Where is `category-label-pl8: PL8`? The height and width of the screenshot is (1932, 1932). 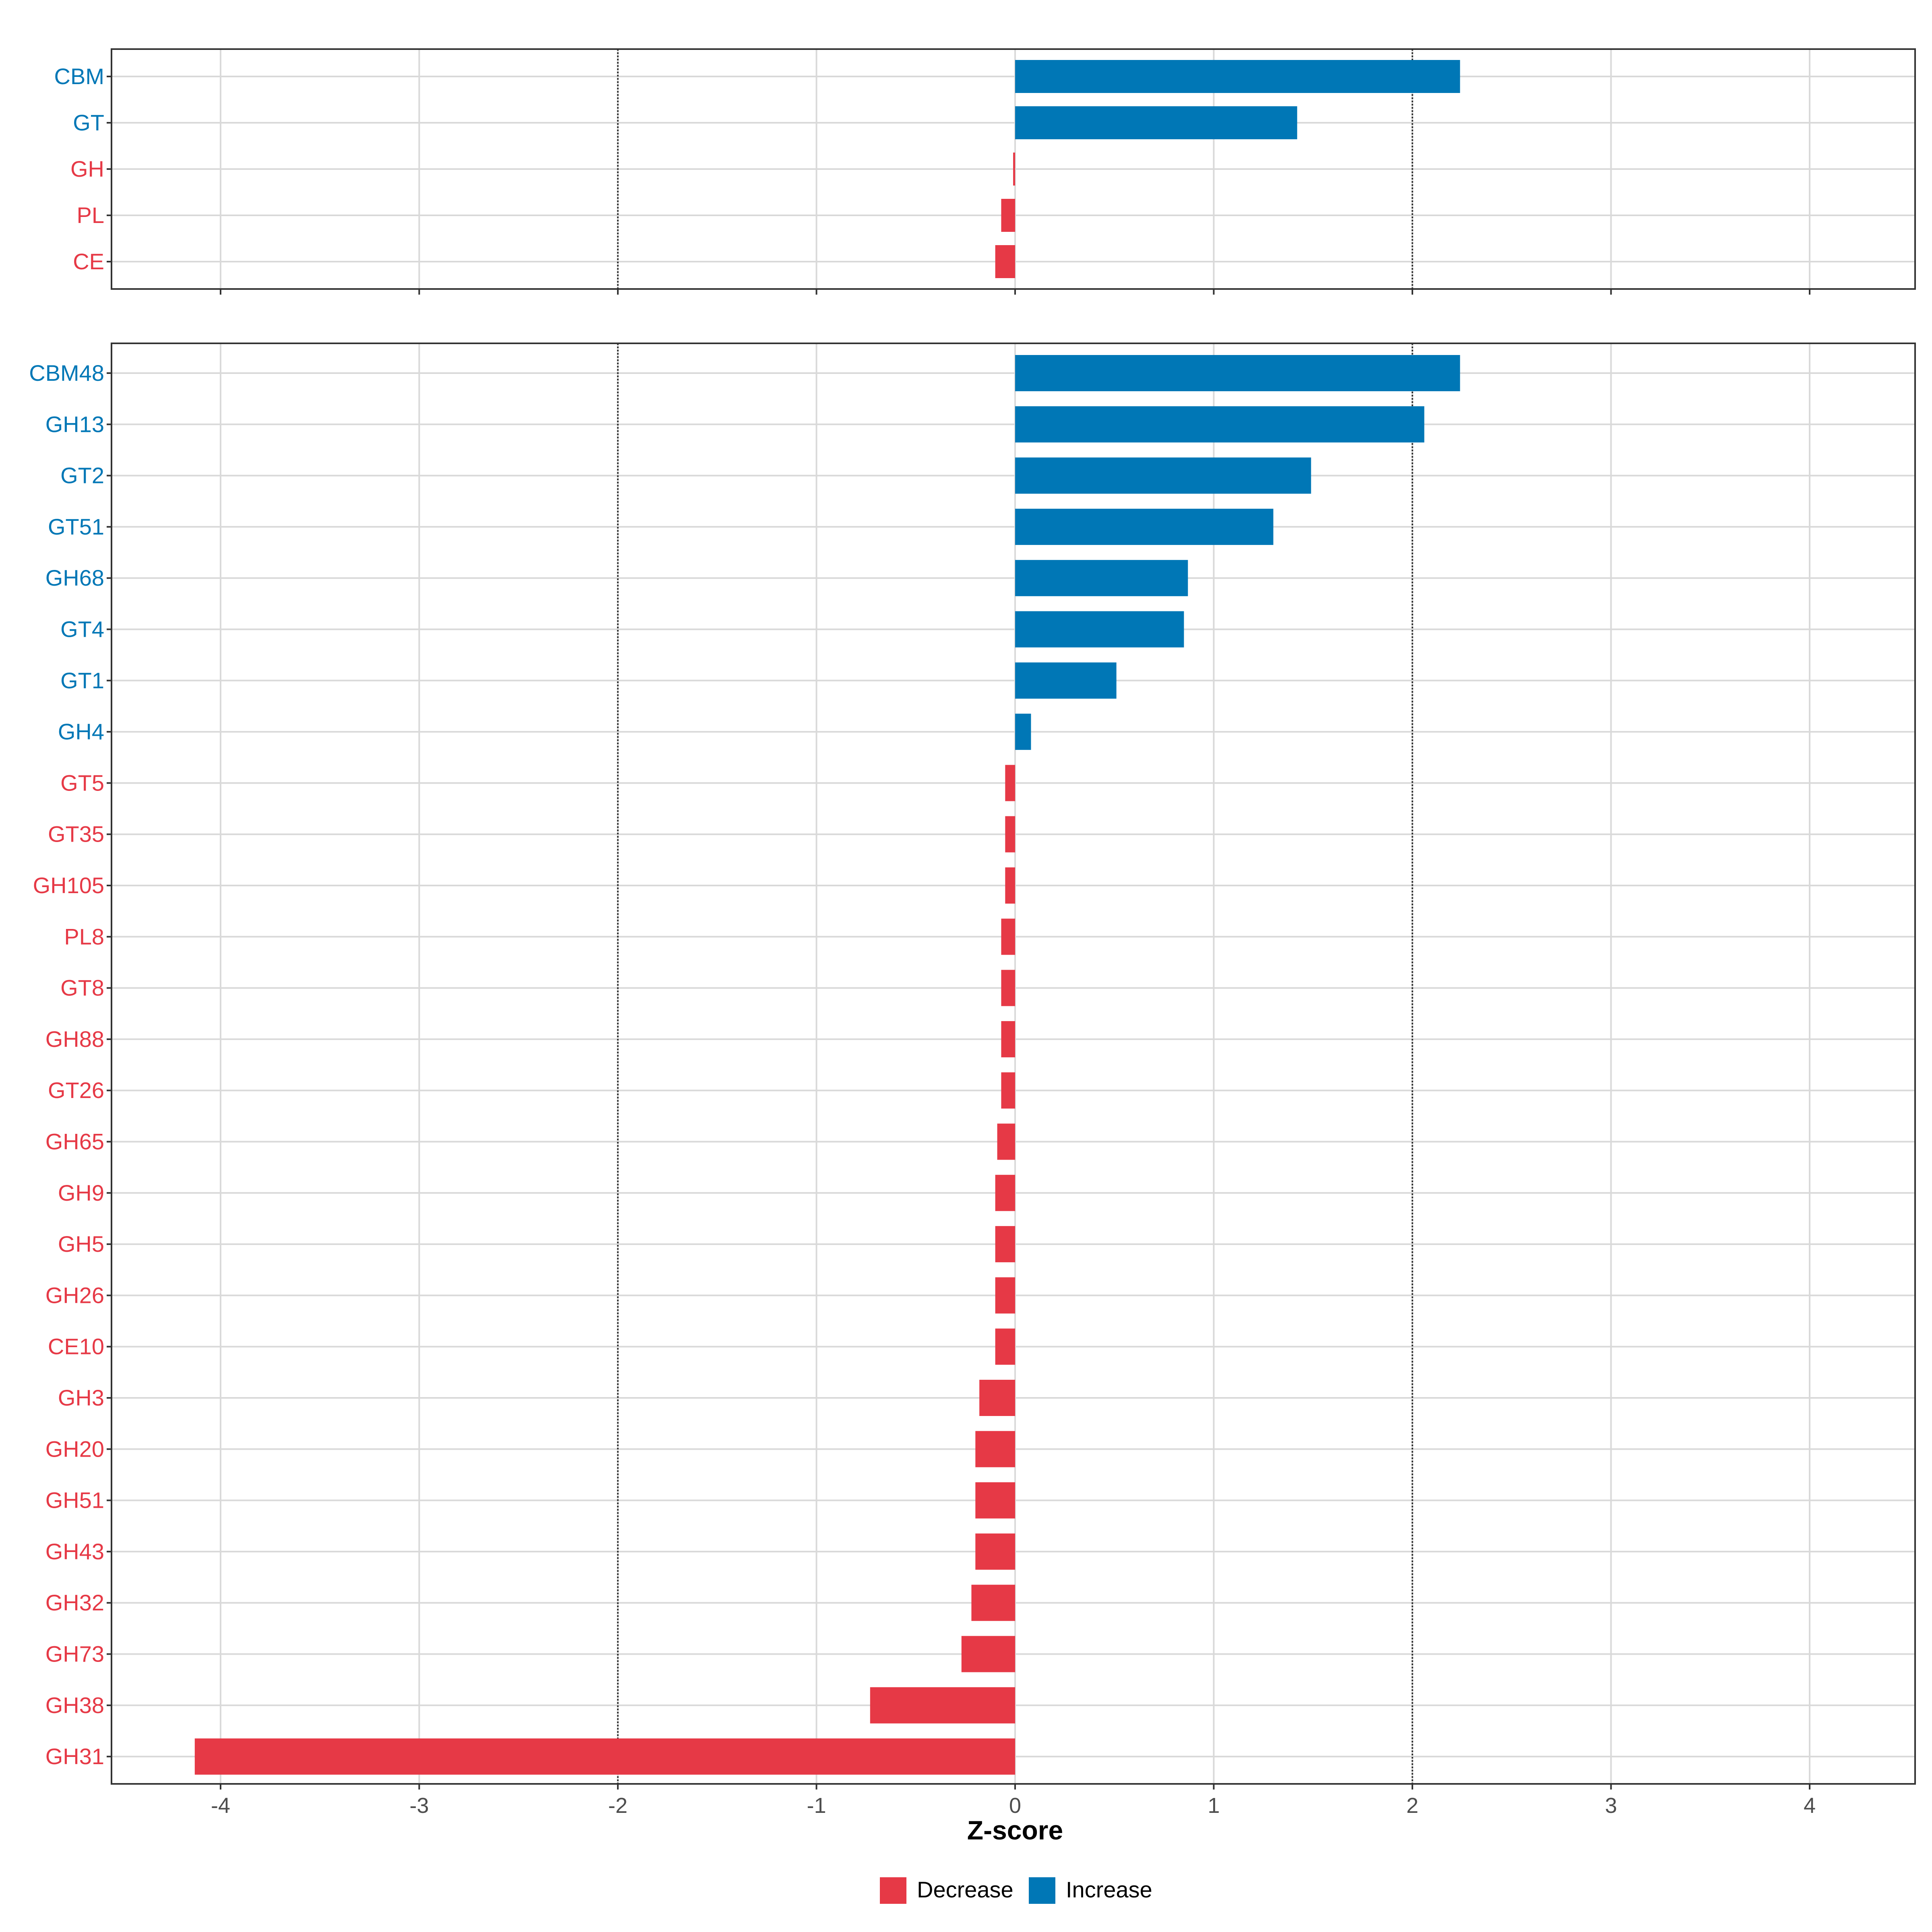
category-label-pl8: PL8 is located at coordinates (84, 936).